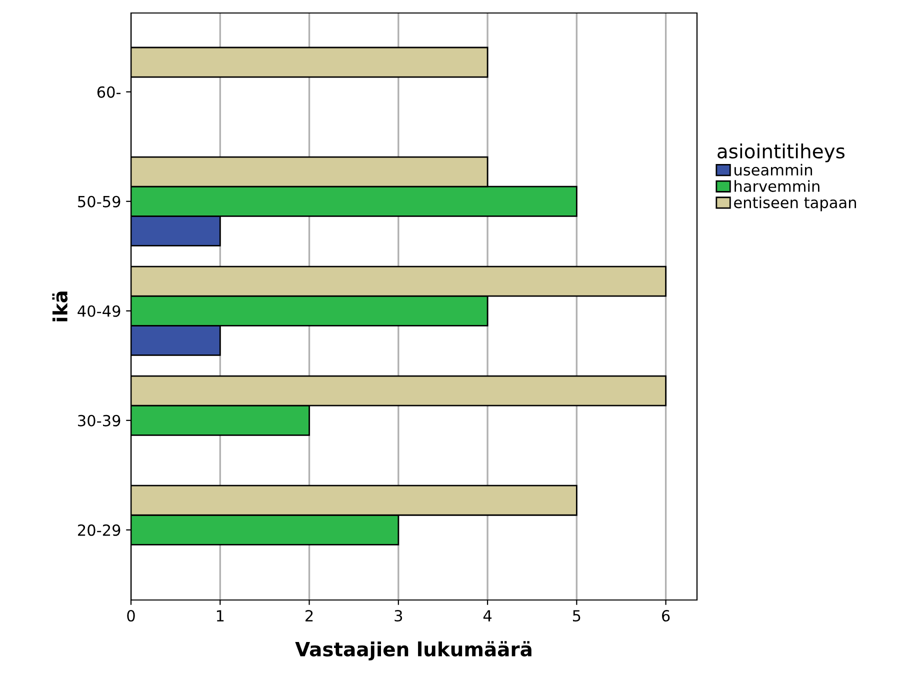 The height and width of the screenshot is (686, 923). I want to click on y-tick-label: 20-29, so click(99, 530).